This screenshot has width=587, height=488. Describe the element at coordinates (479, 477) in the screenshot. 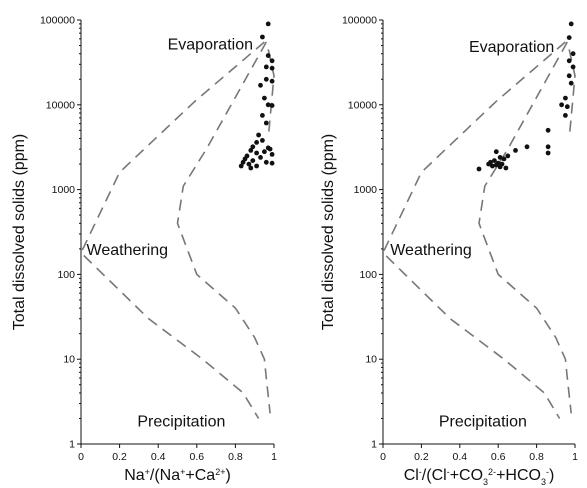

I see `x-axis-title: Cl-/(Cl-+CO32-+HCO3-)` at that location.